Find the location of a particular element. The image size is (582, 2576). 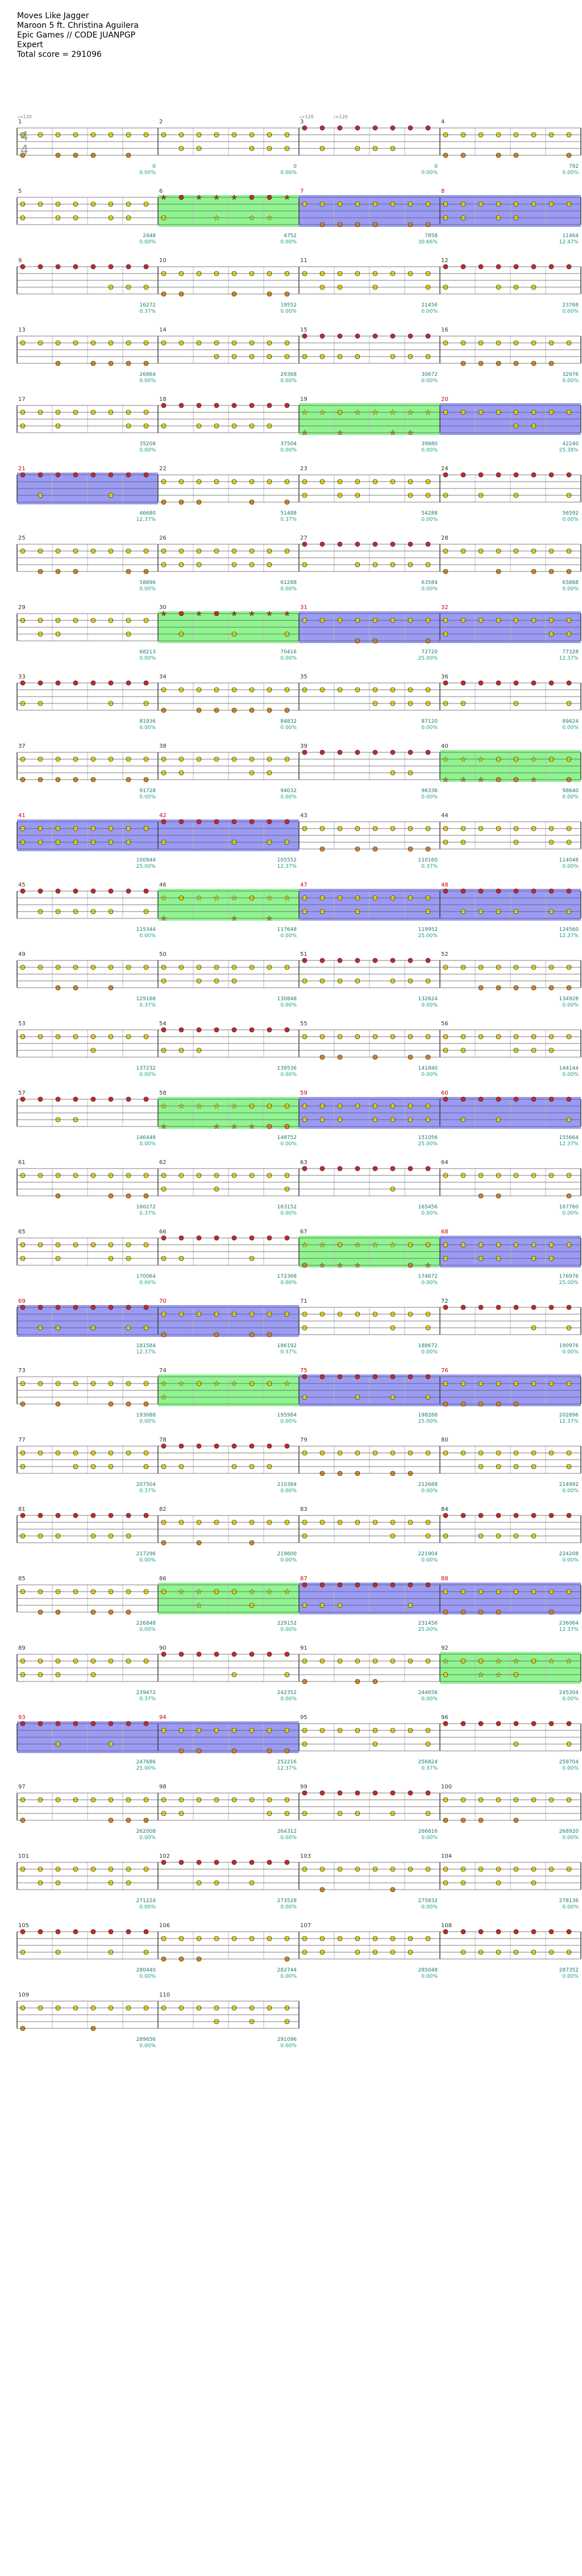

measure-number: 107 is located at coordinates (305, 1926).